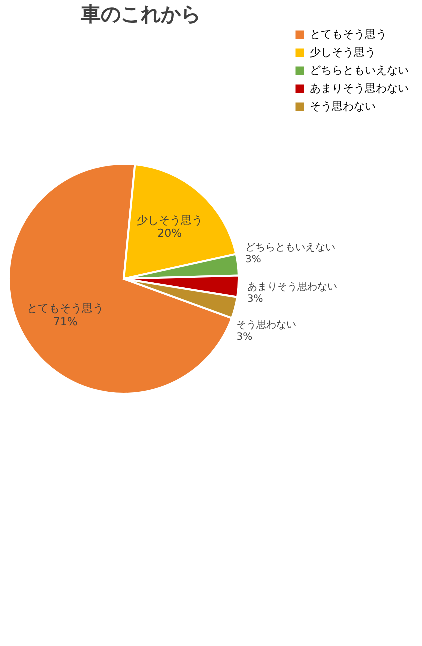 The width and height of the screenshot is (422, 646). What do you see at coordinates (359, 88) in the screenshot?
I see `legend-label: あまりそう思わない` at bounding box center [359, 88].